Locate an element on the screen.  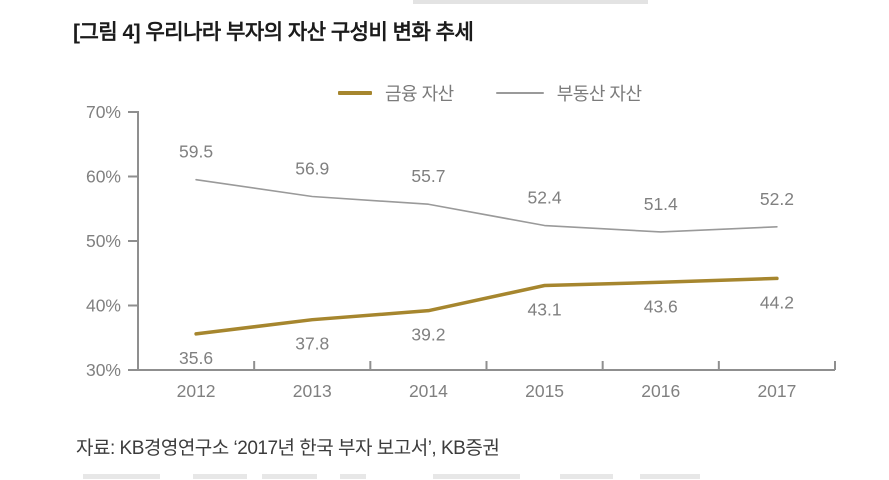
x-axis-label: 2014 is located at coordinates (428, 391).